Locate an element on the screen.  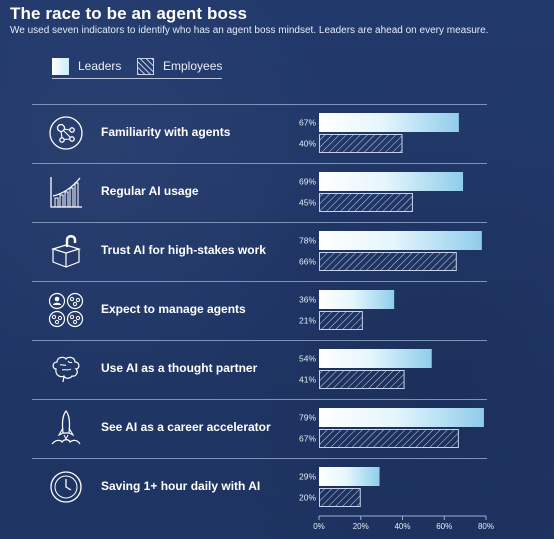
employees-value-label: 41% is located at coordinates (307, 380).